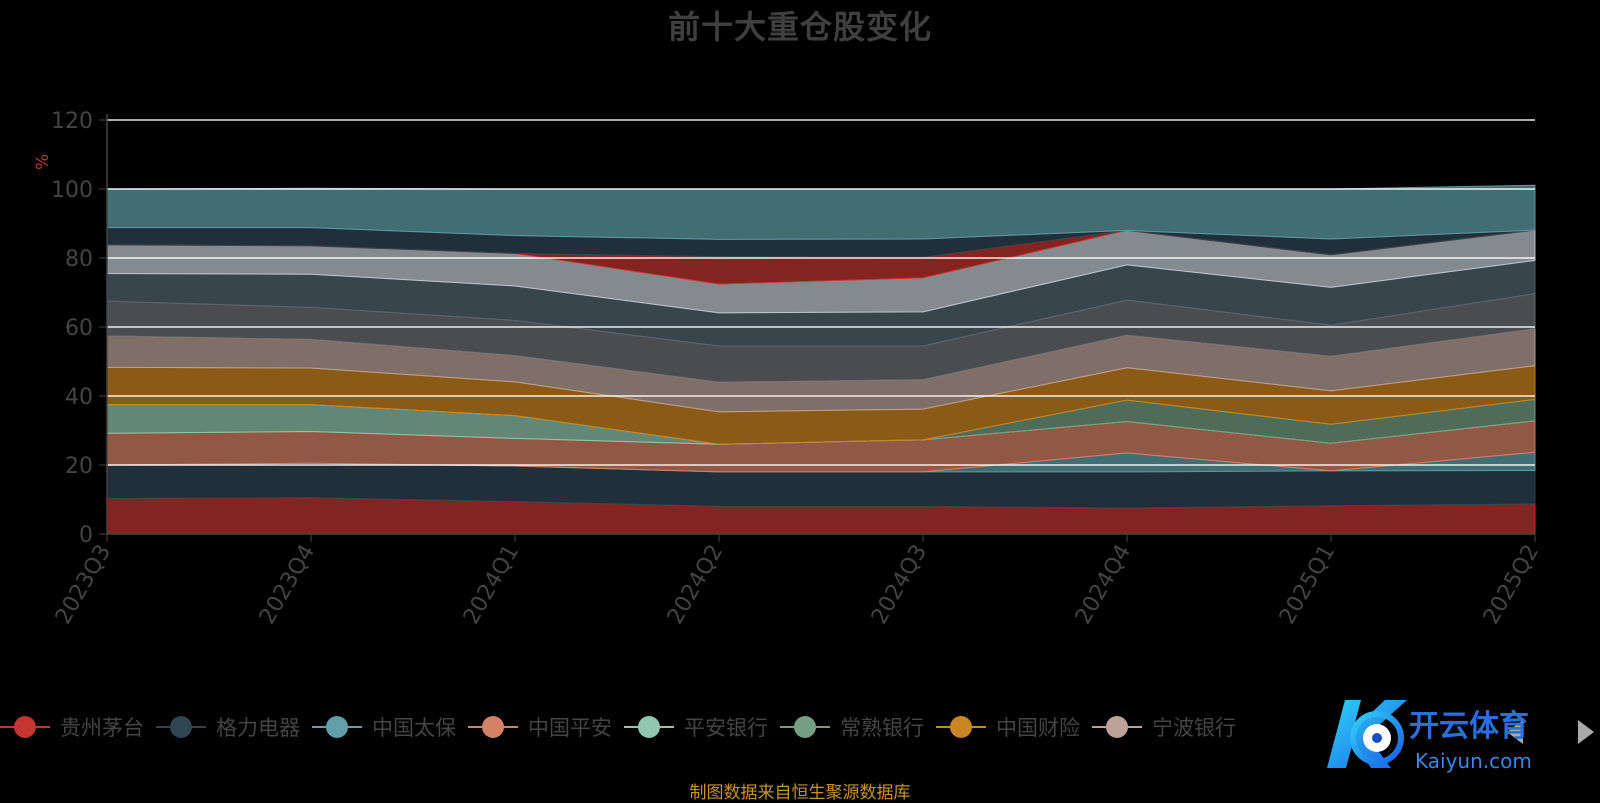  I want to click on x-tick-label: 2024Q3, so click(899, 585).